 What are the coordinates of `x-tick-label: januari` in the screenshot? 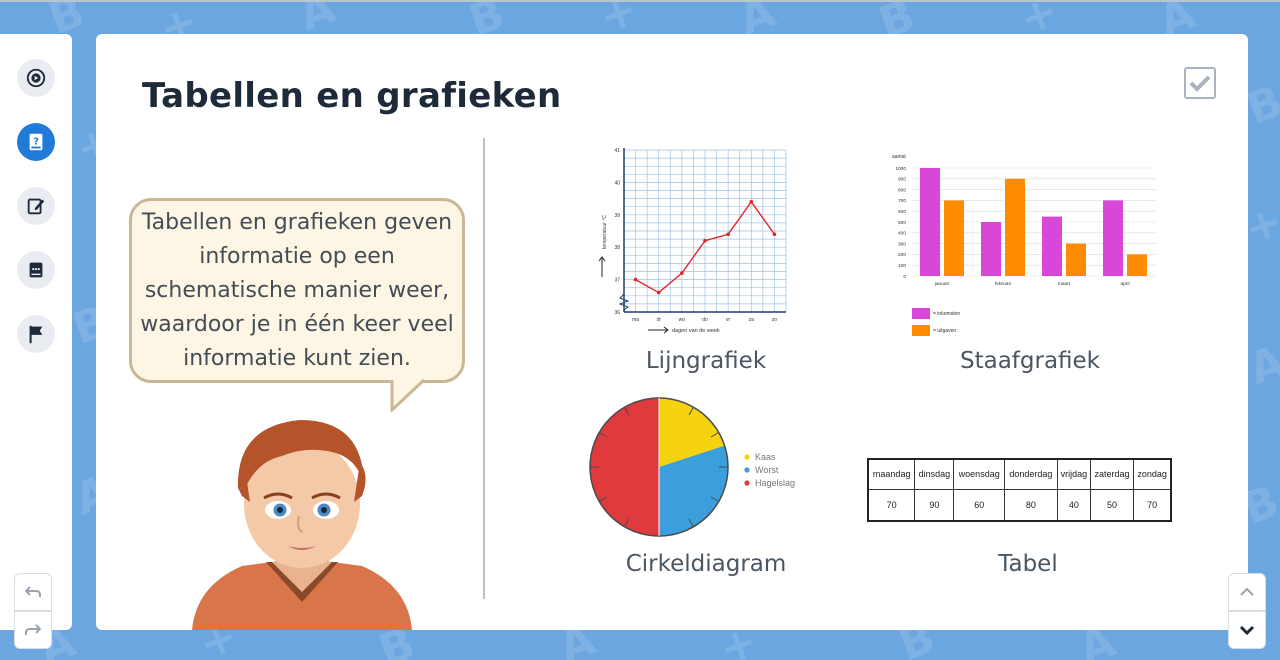 It's located at (941, 284).